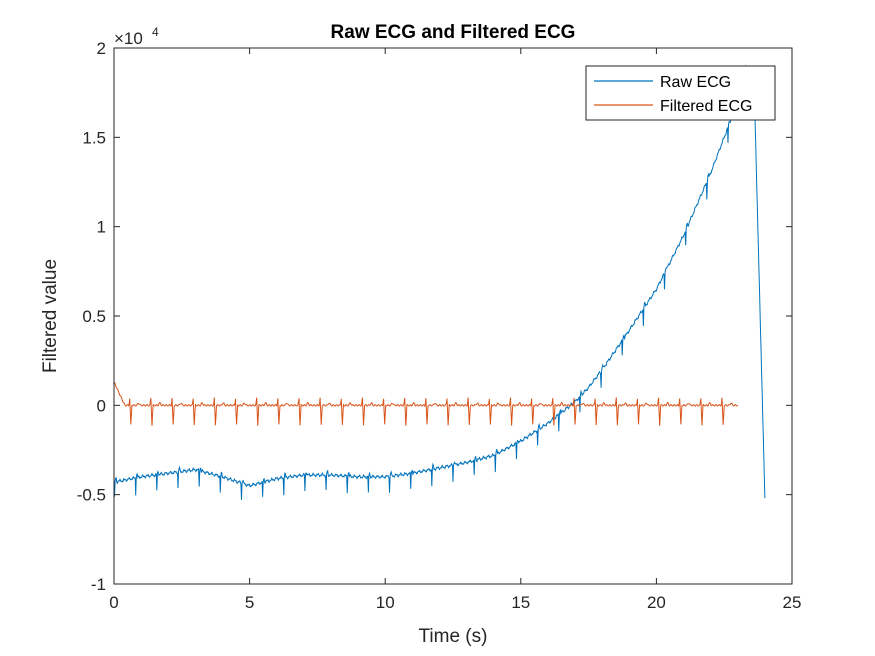 The width and height of the screenshot is (875, 656). What do you see at coordinates (656, 602) in the screenshot?
I see `x-tick-label: 20` at bounding box center [656, 602].